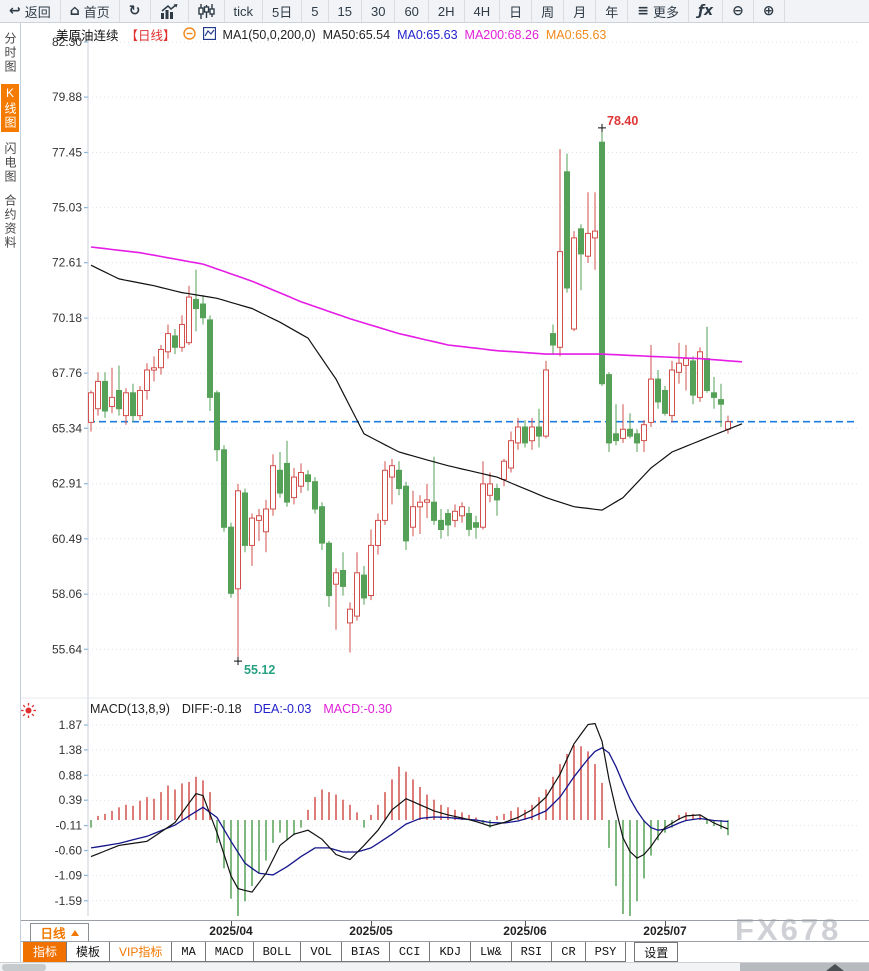 This screenshot has height=971, width=869. I want to click on period-selector: 日线, so click(59, 932).